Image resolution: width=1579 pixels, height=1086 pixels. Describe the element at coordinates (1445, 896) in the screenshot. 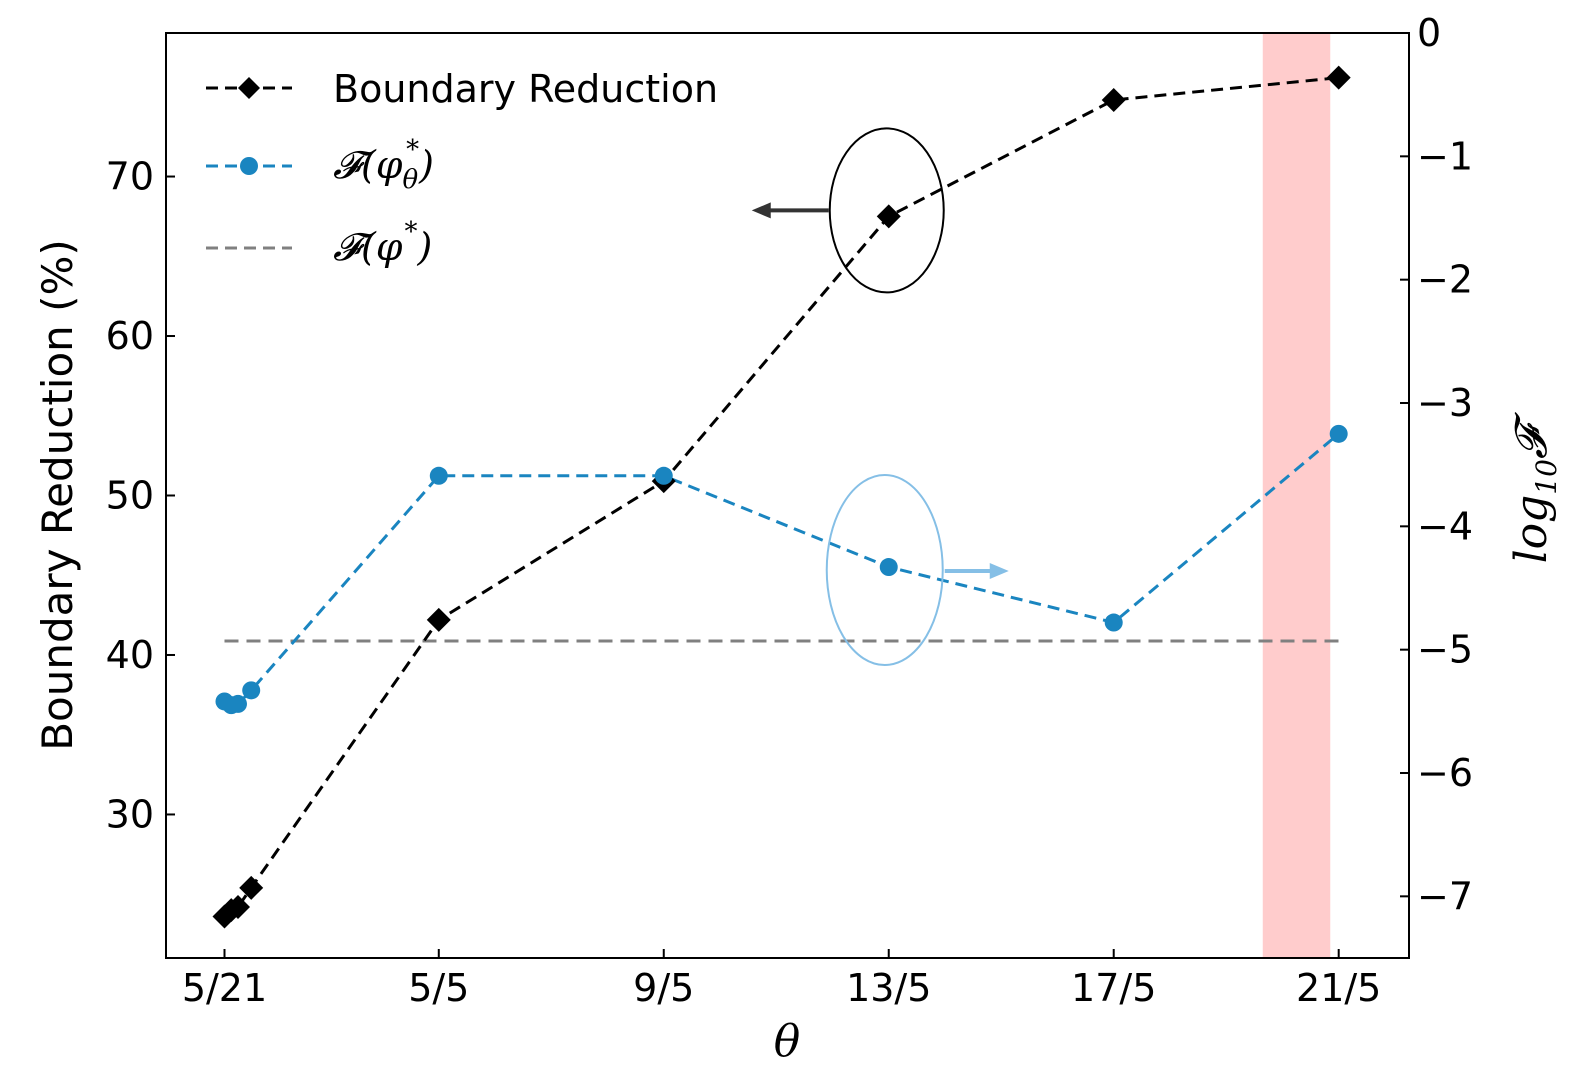

I see `y-right-tick-label: −7` at that location.